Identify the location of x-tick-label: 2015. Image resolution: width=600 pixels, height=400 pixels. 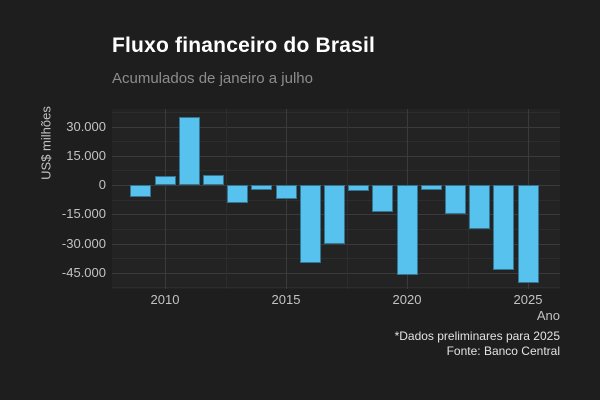
(286, 299).